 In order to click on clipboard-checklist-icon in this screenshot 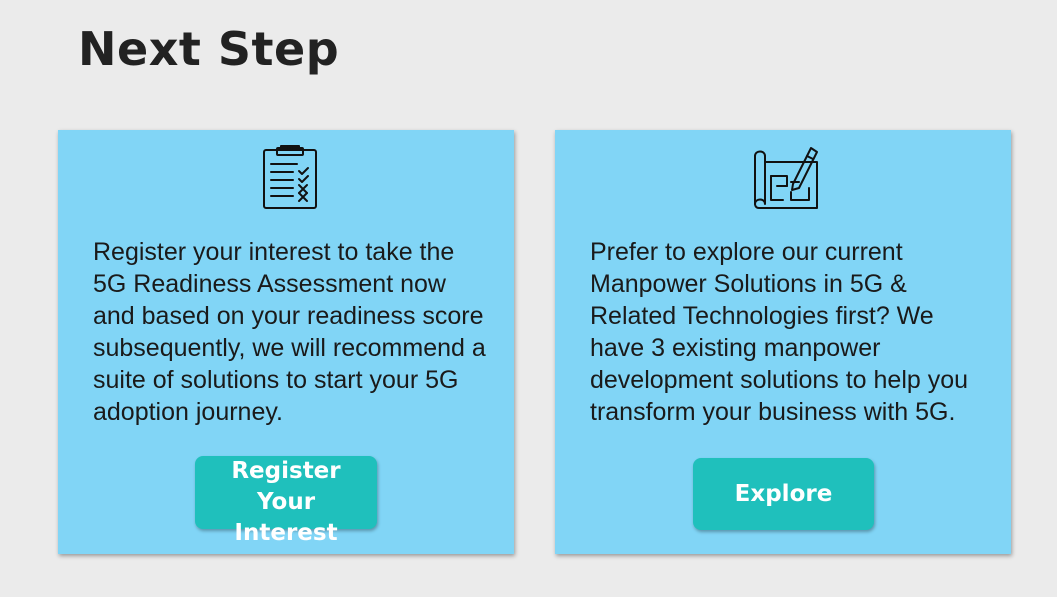, I will do `click(290, 177)`.